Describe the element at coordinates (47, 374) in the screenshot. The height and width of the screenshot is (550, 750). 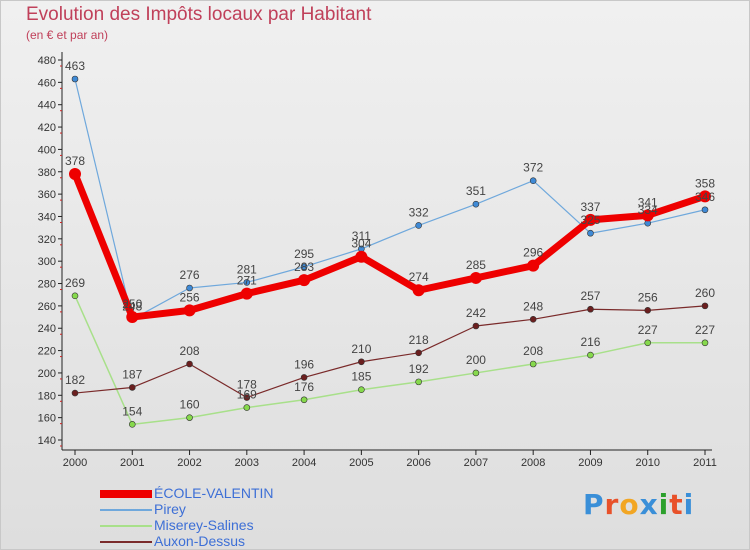
I see `y-tick-label: 200` at that location.